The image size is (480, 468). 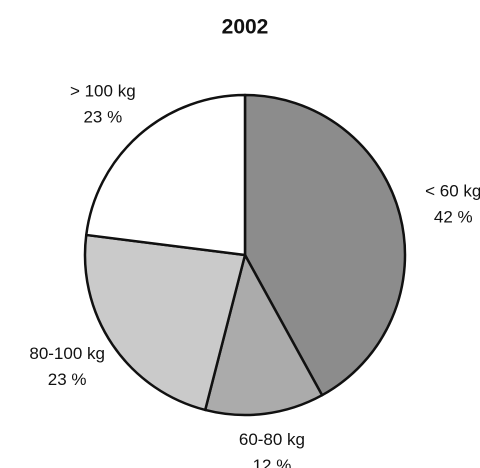 What do you see at coordinates (272, 439) in the screenshot?
I see `slice-label: 60-80 kg` at bounding box center [272, 439].